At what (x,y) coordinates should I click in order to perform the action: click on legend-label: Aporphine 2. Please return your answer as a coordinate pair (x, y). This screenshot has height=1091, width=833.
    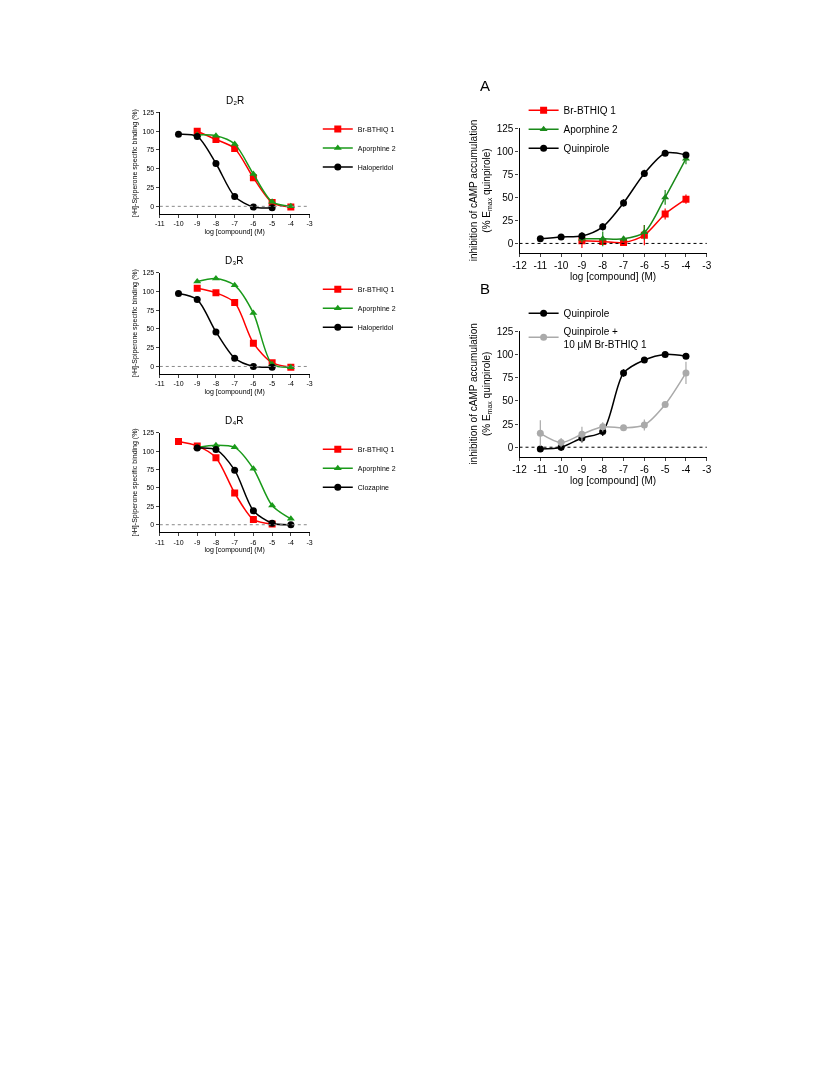
    Looking at the image, I should click on (590, 130).